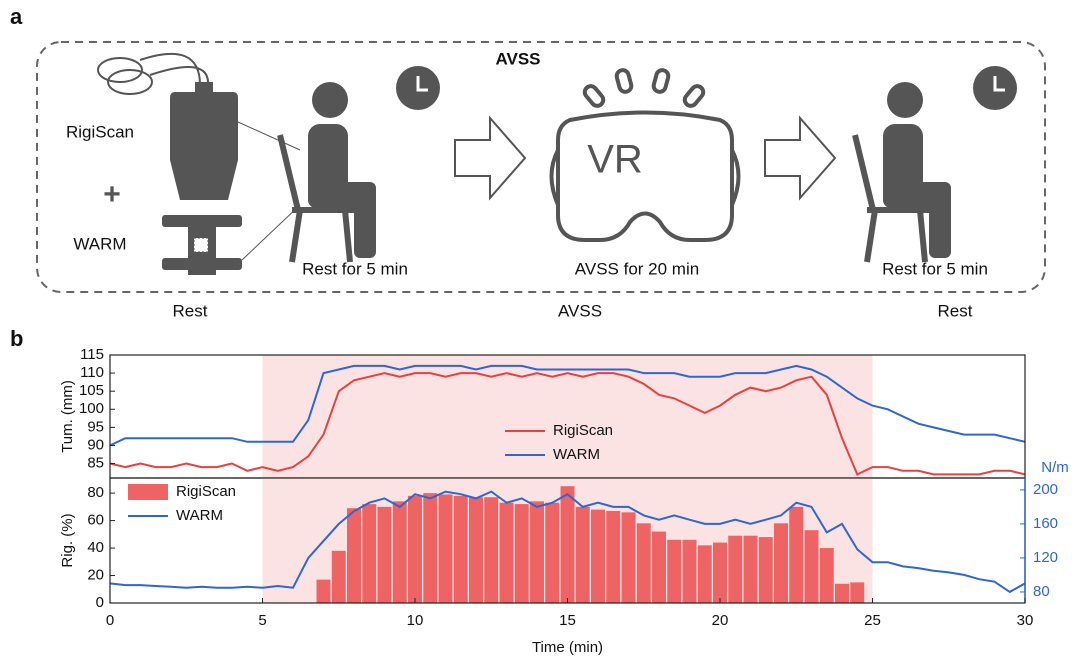 This screenshot has width=1080, height=667. What do you see at coordinates (99, 243) in the screenshot?
I see `device-label: WARM` at bounding box center [99, 243].